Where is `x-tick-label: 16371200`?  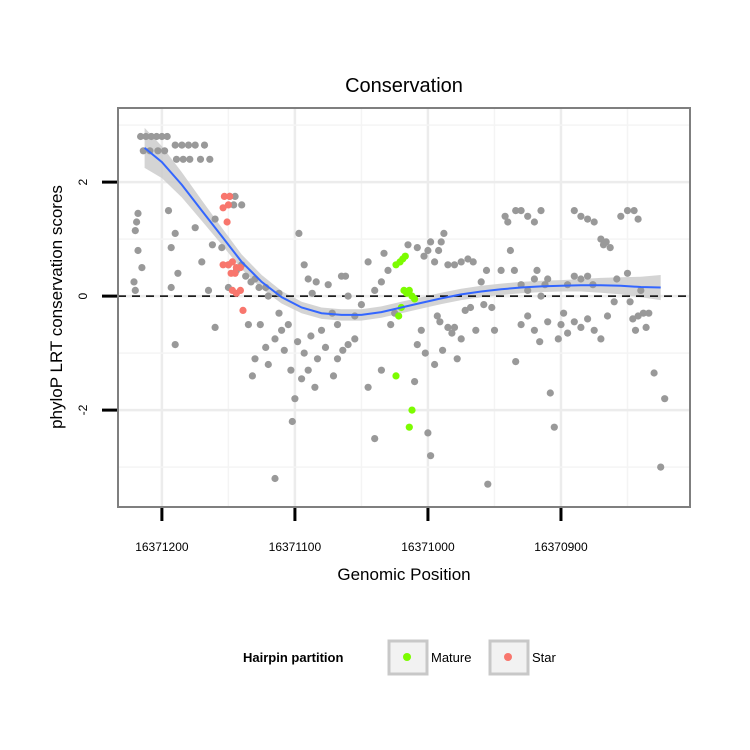 x-tick-label: 16371200 is located at coordinates (162, 547).